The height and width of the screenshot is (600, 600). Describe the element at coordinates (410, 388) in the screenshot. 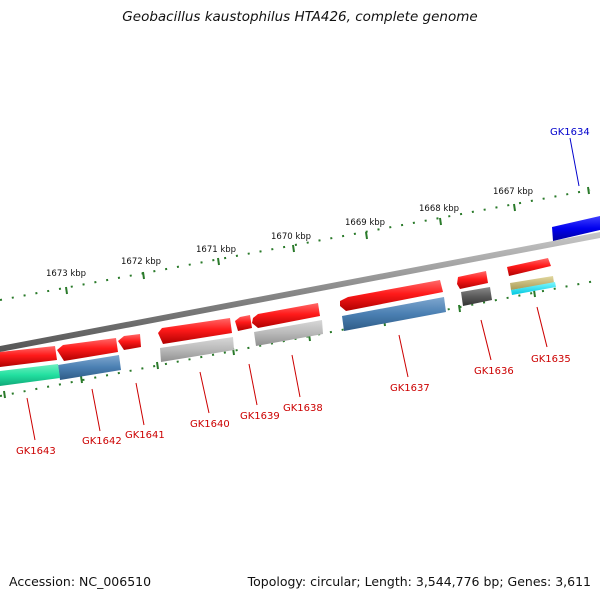

I see `gene-label-gk1637: GK1637` at that location.